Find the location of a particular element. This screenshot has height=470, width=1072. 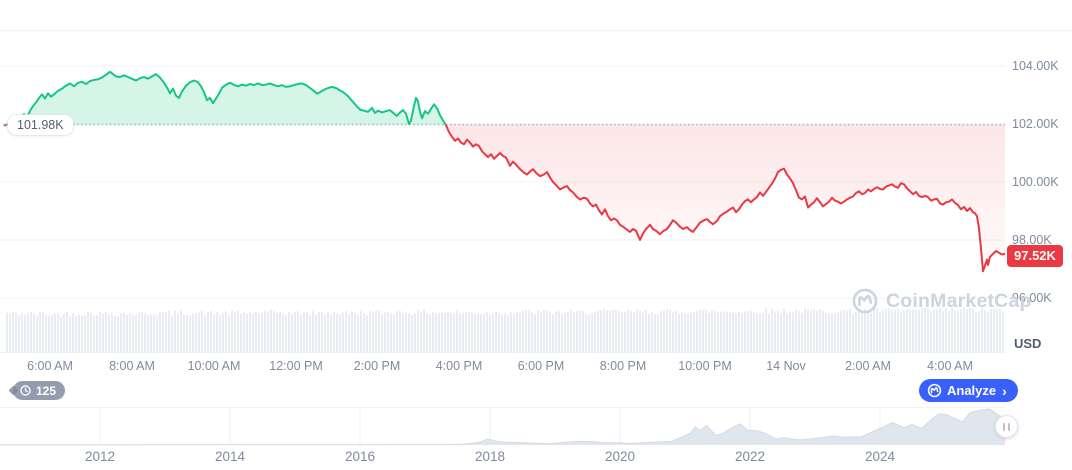

y-axis-unit-label: USD is located at coordinates (1028, 343).